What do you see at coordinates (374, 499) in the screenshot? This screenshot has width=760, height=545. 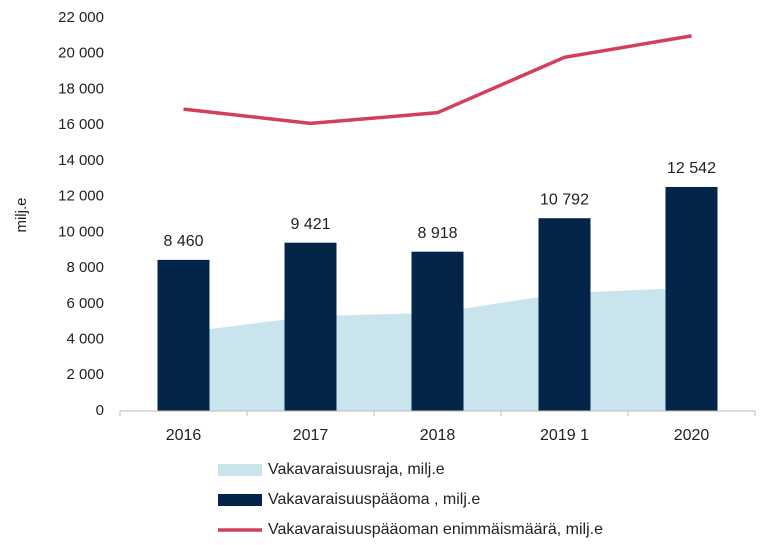 I see `legend-label: Vakavaraisuuspääoma , milj.e` at bounding box center [374, 499].